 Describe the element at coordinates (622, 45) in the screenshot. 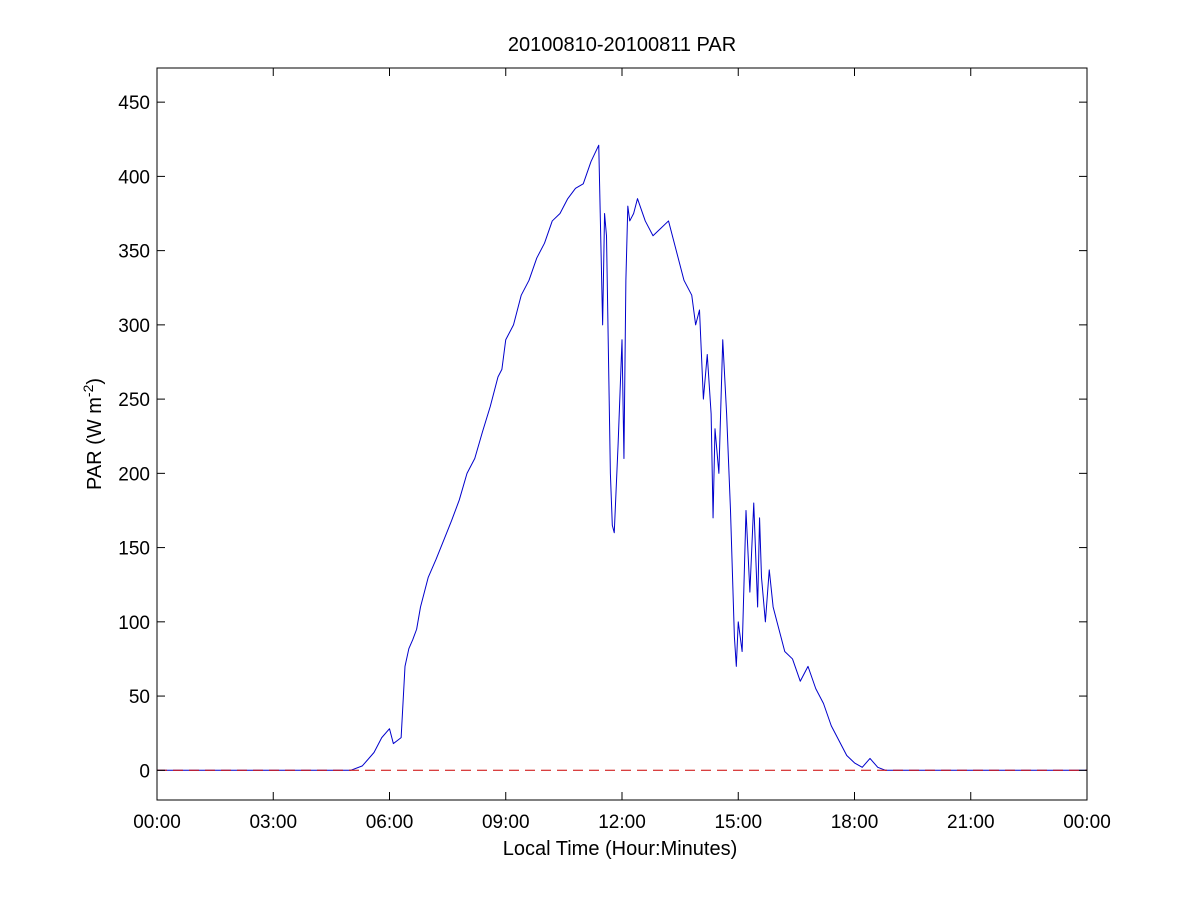

I see `chart-title: 20100810-20100811 PAR` at that location.